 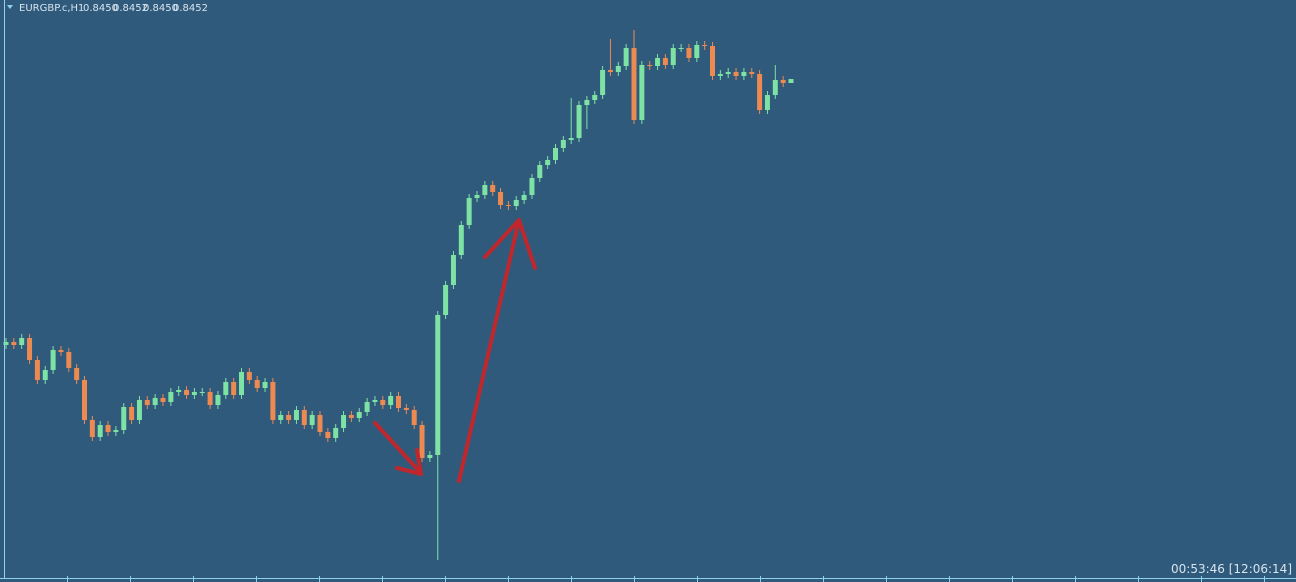 I want to click on ohlc-high: 0.8452, so click(x=130, y=8).